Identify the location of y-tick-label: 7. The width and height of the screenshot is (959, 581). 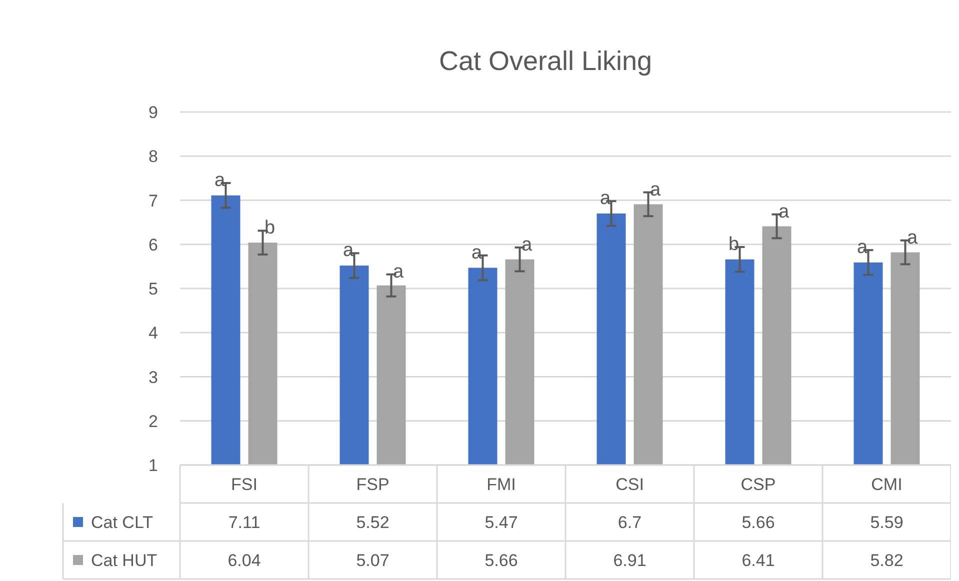
(153, 200).